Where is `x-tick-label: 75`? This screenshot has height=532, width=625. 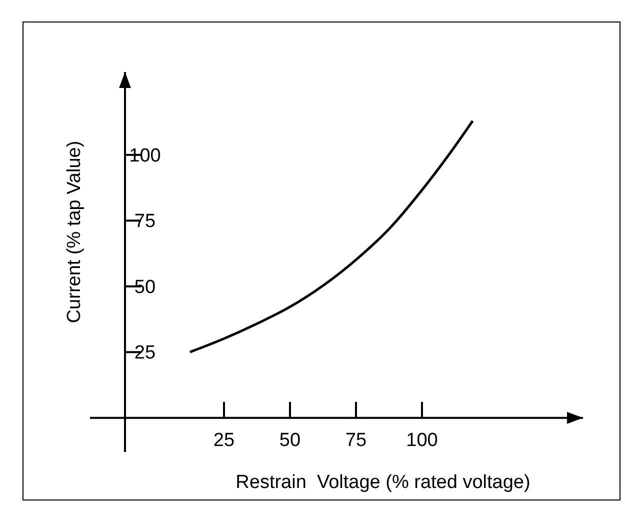
x-tick-label: 75 is located at coordinates (356, 440).